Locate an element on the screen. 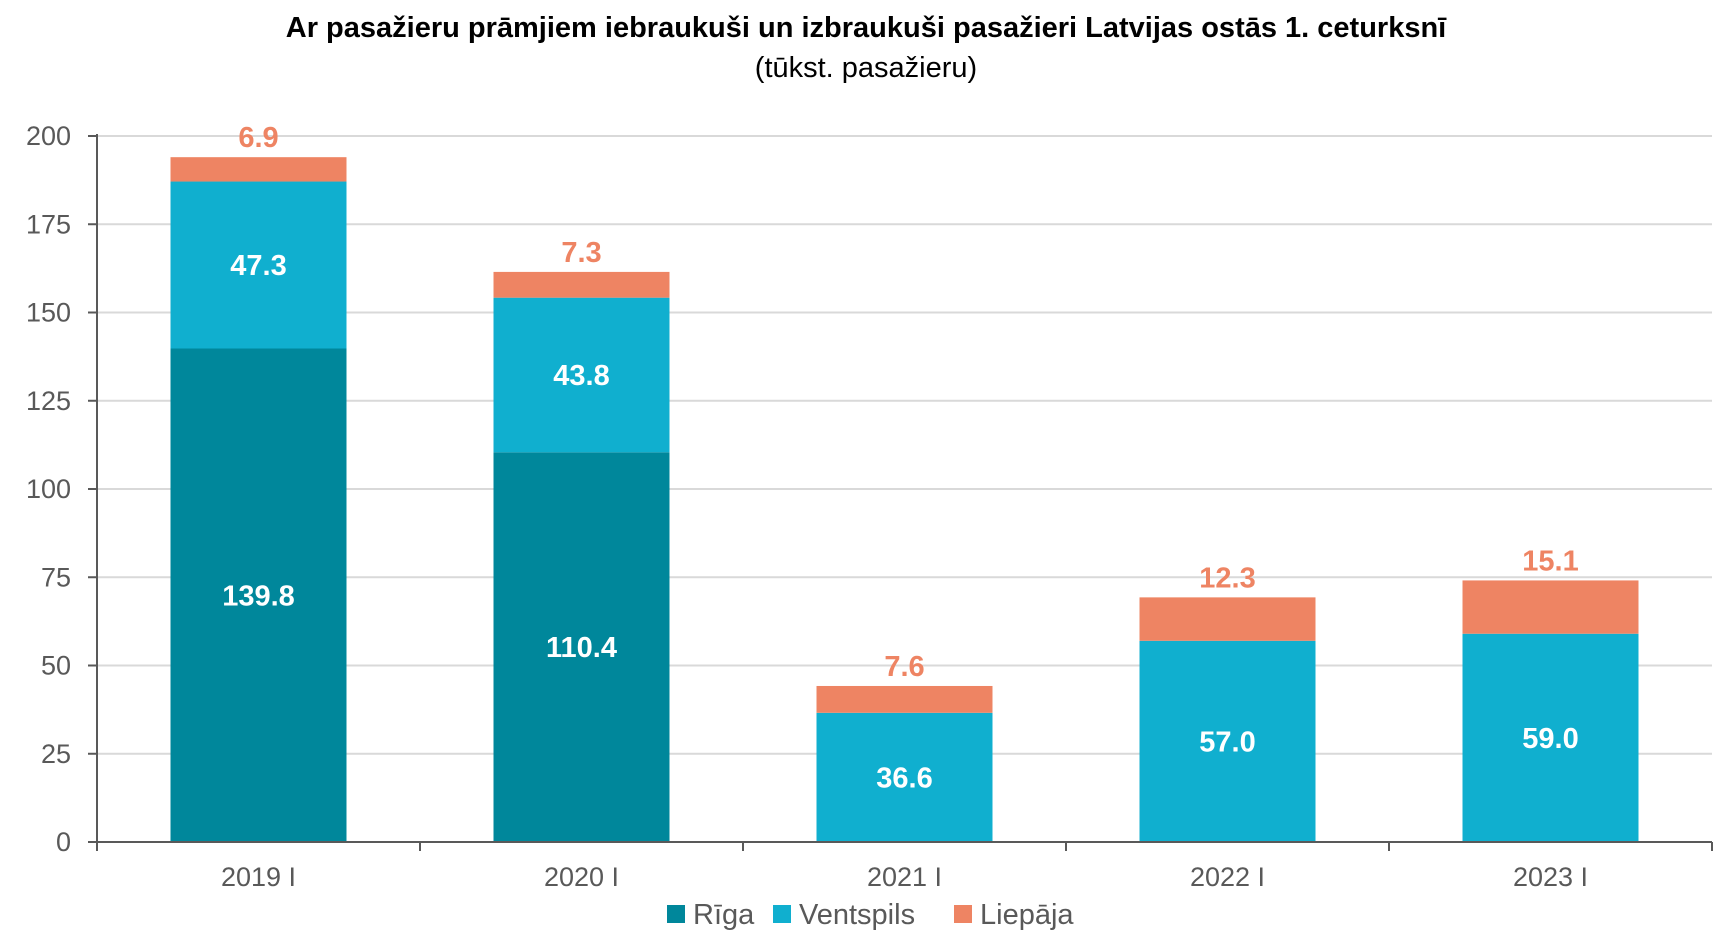 This screenshot has width=1732, height=946. y-tick-label: 150 is located at coordinates (48, 313).